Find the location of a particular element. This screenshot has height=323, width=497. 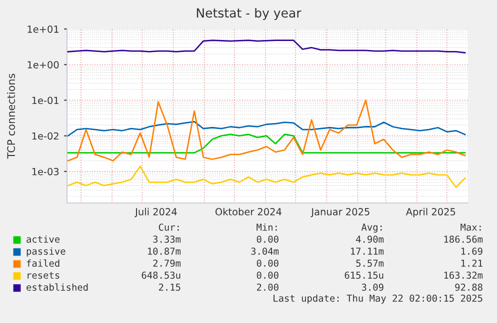

text: 92.88 is located at coordinates (468, 287).